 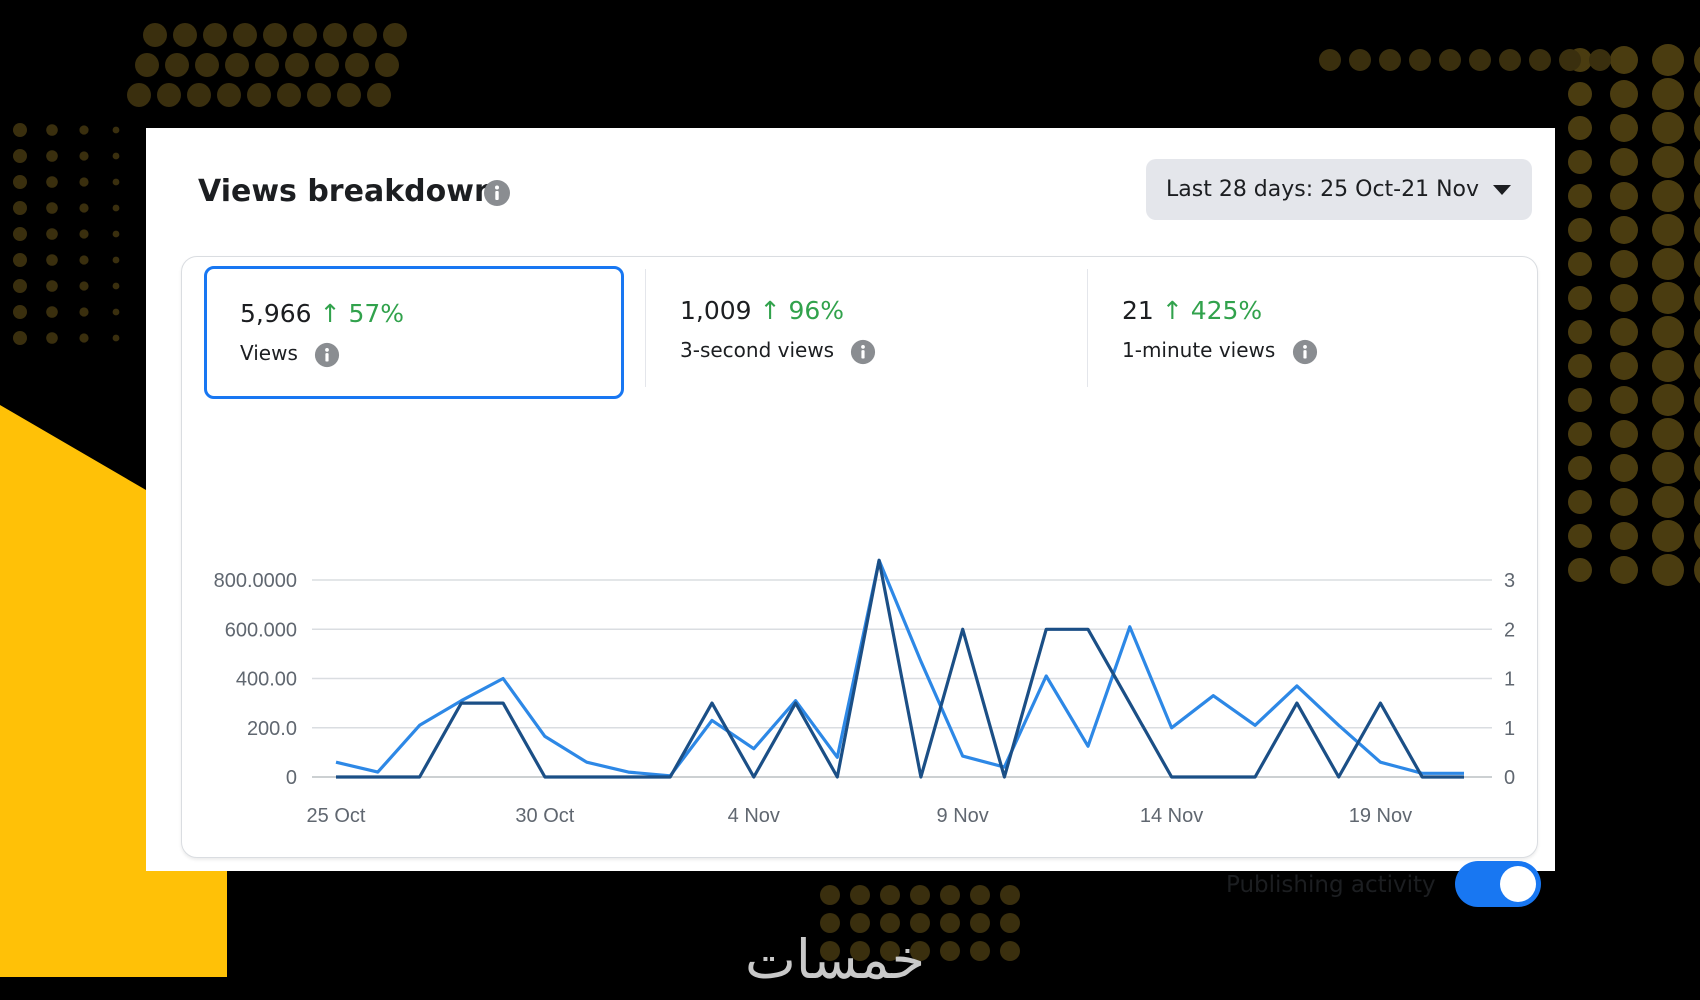 I want to click on date-range-label: Last 28 days: 25 Oct-21 Nov, so click(x=1323, y=189).